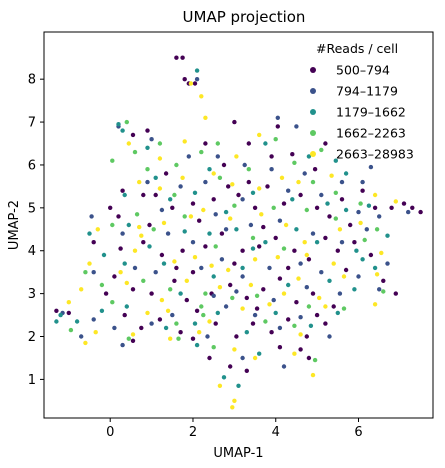 The height and width of the screenshot is (468, 445). Describe the element at coordinates (32, 208) in the screenshot. I see `y-tick-label: 5` at that location.